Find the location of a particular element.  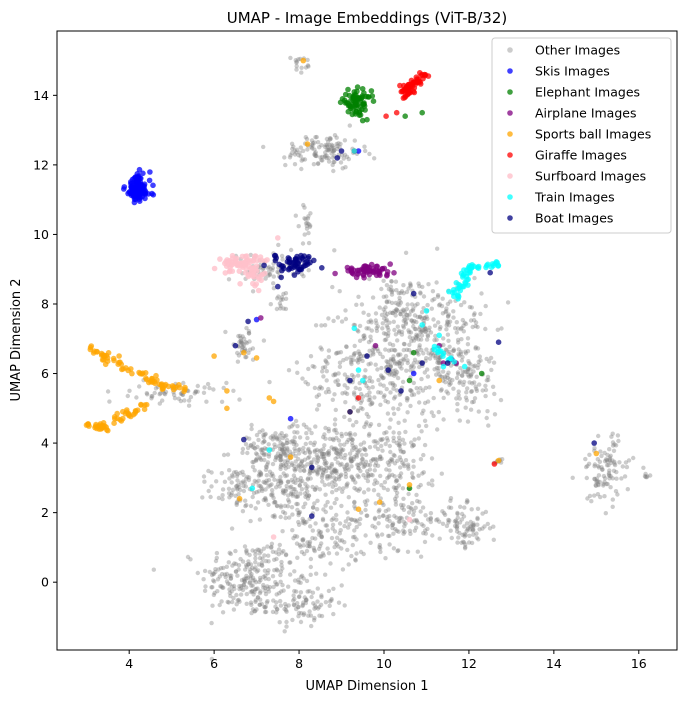

data-point-boat-images is located at coordinates (264, 265).